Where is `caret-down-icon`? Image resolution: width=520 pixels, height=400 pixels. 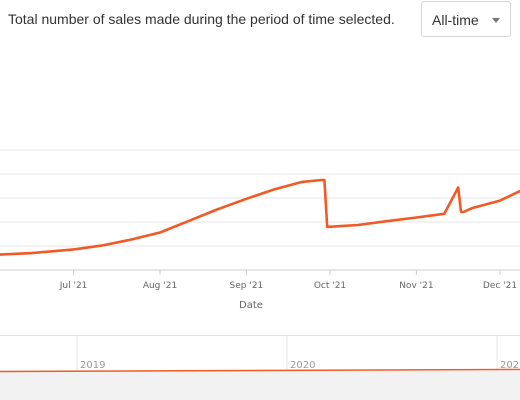 caret-down-icon is located at coordinates (496, 20).